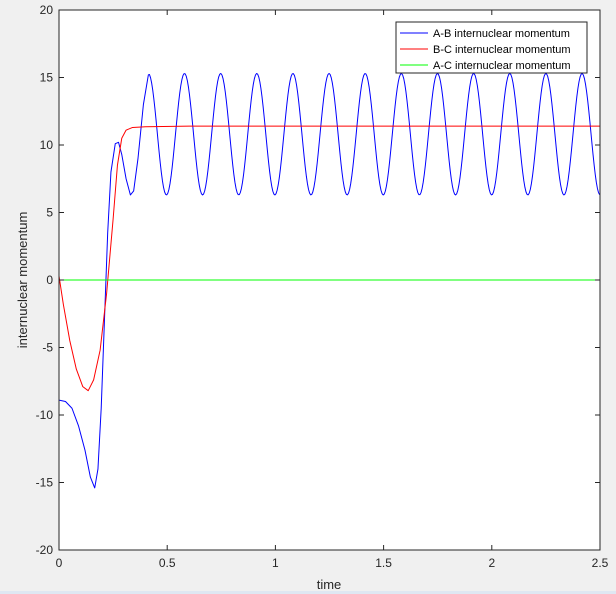  What do you see at coordinates (49, 213) in the screenshot?
I see `y-tick-label: 5` at bounding box center [49, 213].